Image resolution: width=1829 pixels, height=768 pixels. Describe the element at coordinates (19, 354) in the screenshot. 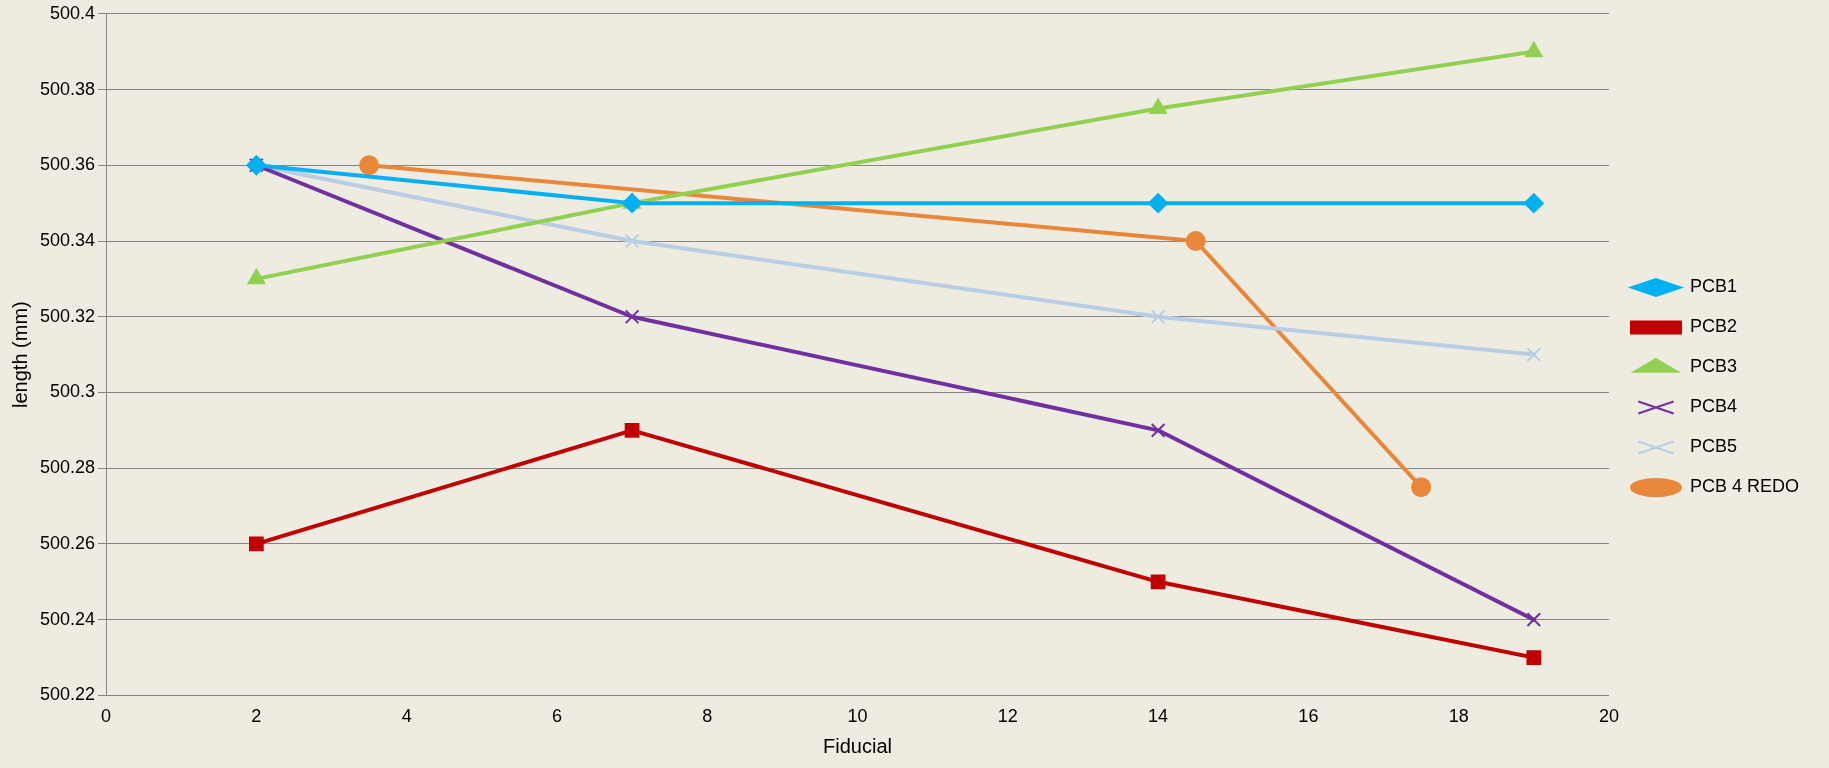

I see `y-axis-title: length (mm)` at that location.